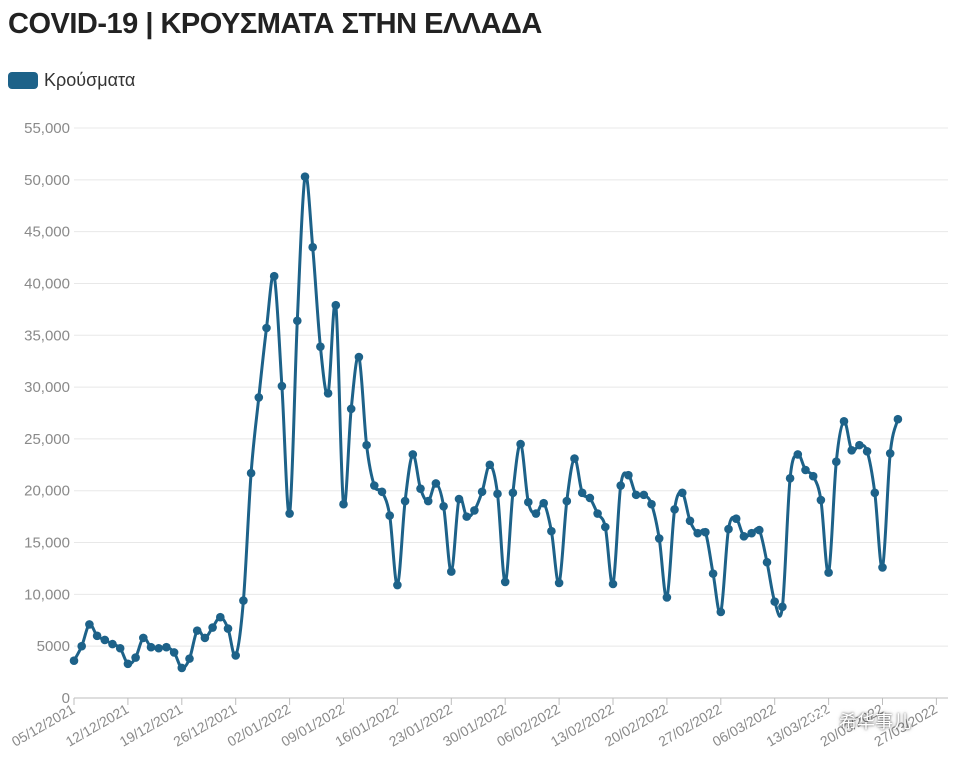 This screenshot has width=964, height=767. What do you see at coordinates (53, 646) in the screenshot?
I see `y-tick-label: 5000` at bounding box center [53, 646].